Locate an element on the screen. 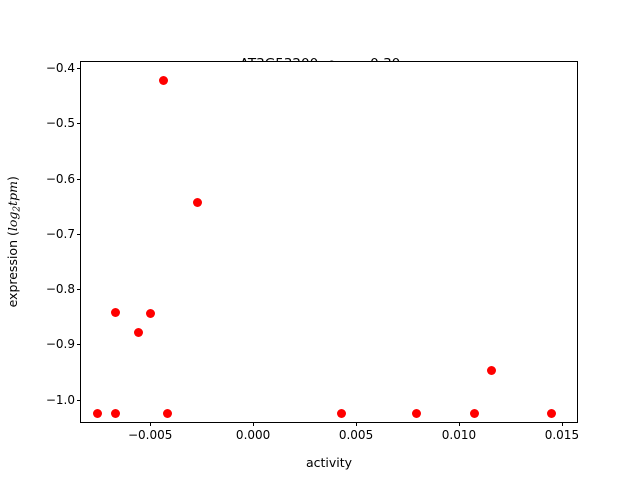 The width and height of the screenshot is (640, 480). y-tick-label: −0.5 is located at coordinates (60, 123).